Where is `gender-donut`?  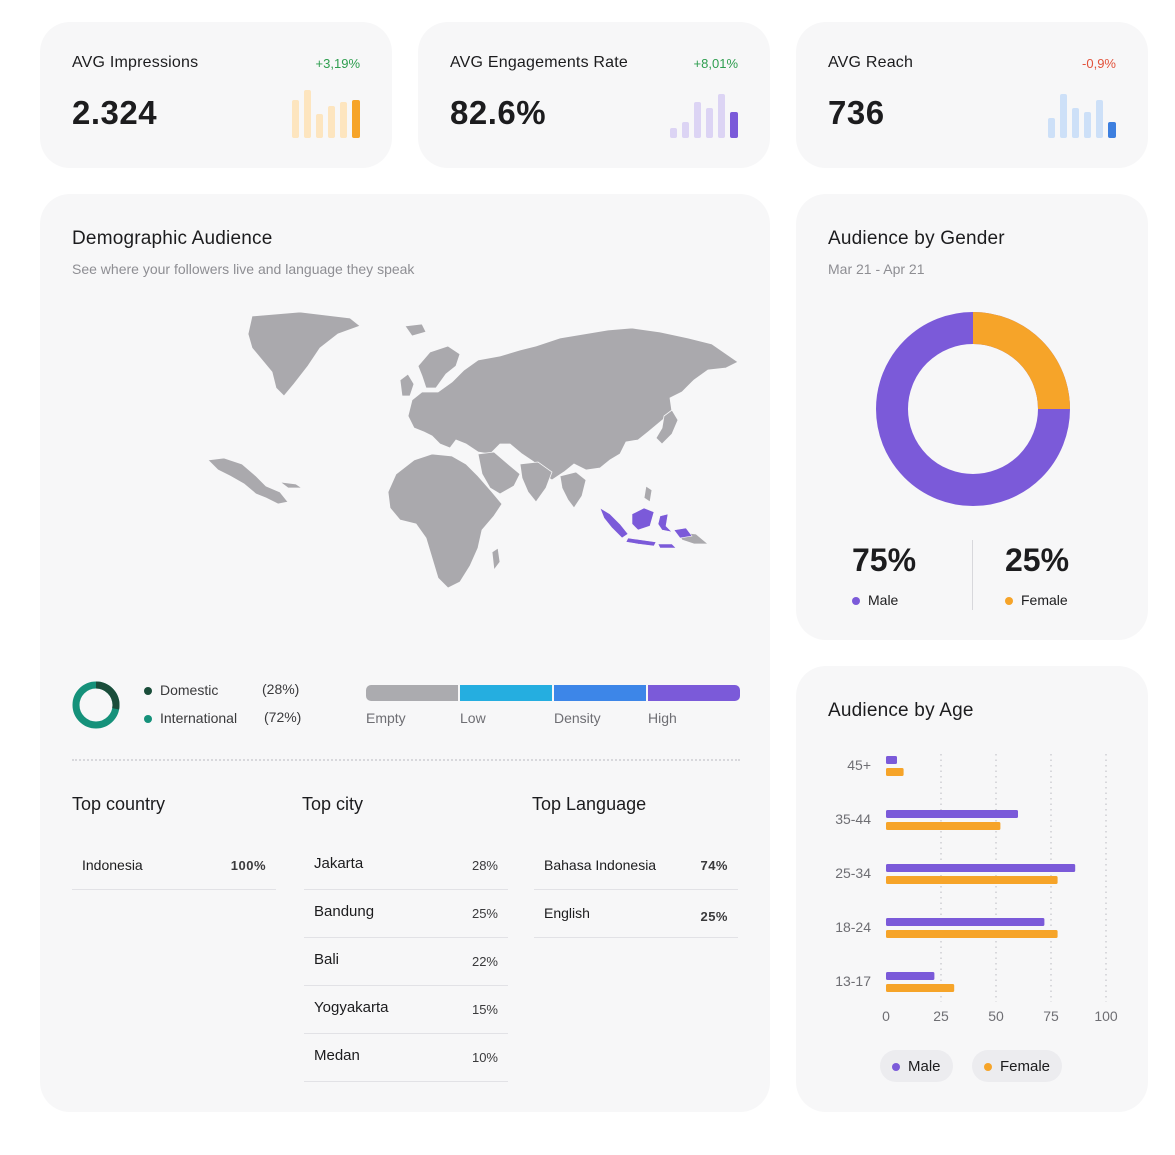 gender-donut is located at coordinates (973, 409).